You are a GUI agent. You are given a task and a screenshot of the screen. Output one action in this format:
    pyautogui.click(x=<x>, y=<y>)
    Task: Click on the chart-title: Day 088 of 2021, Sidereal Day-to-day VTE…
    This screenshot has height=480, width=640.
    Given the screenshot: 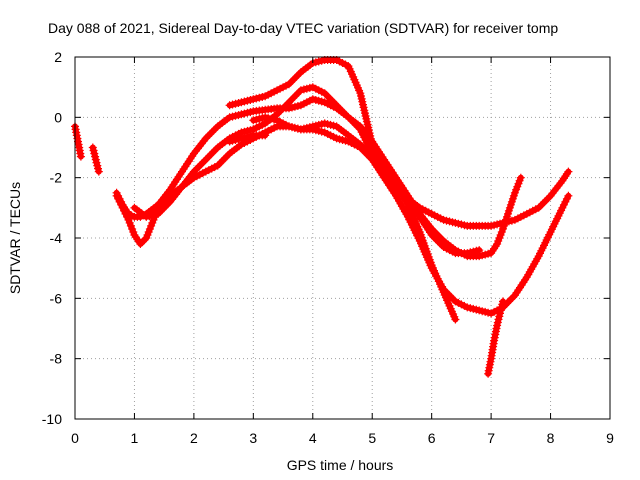 What is the action you would take?
    pyautogui.click(x=303, y=28)
    